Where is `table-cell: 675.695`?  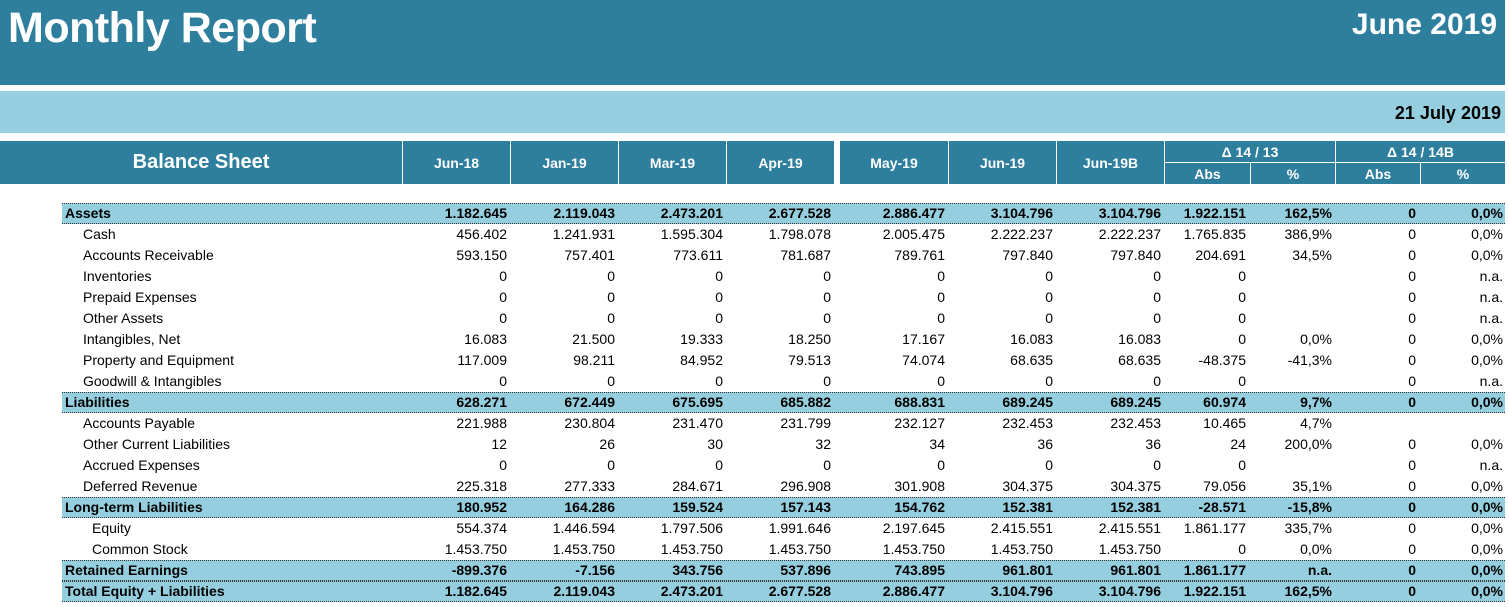 table-cell: 675.695 is located at coordinates (697, 402).